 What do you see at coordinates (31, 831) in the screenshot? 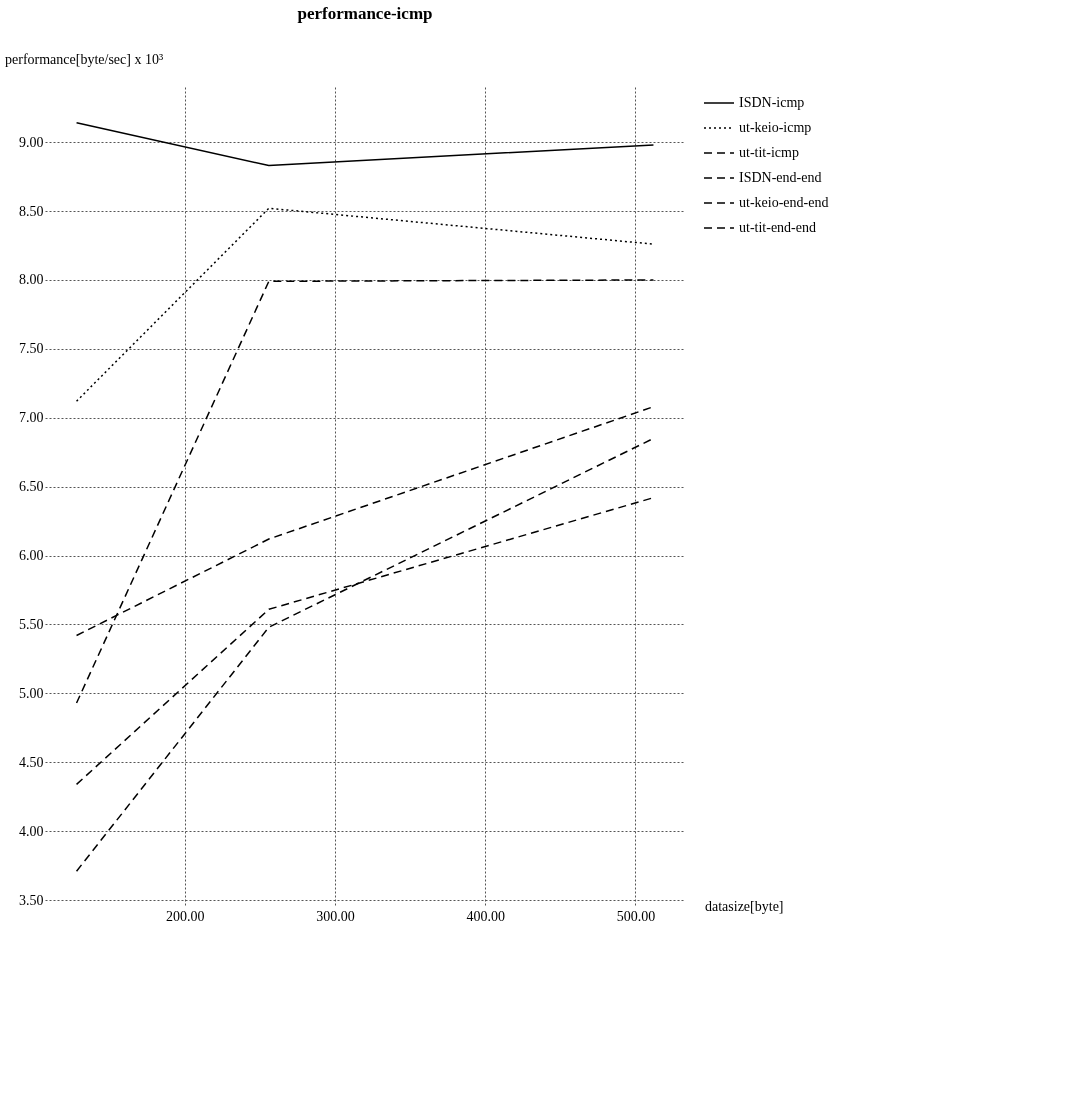
I see `y-tick-label: 4.00` at bounding box center [31, 831].